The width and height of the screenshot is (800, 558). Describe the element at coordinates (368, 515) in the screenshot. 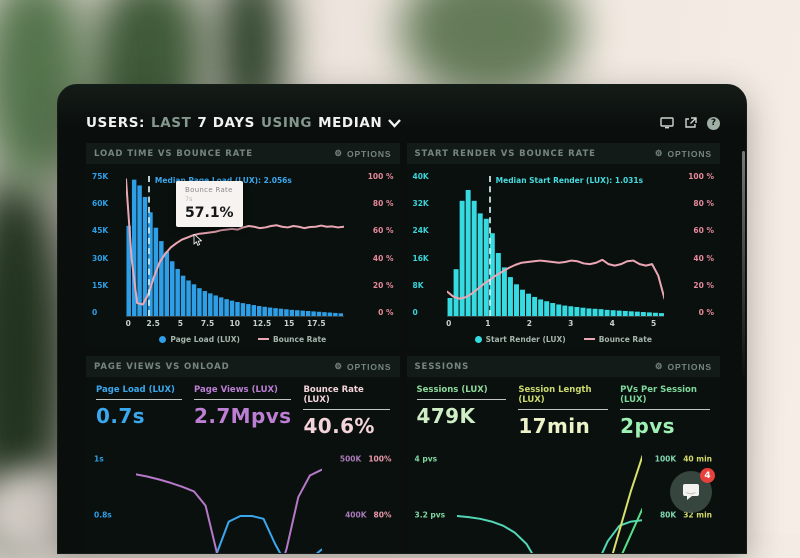

I see `y-tick-pair: 400K 80%` at that location.